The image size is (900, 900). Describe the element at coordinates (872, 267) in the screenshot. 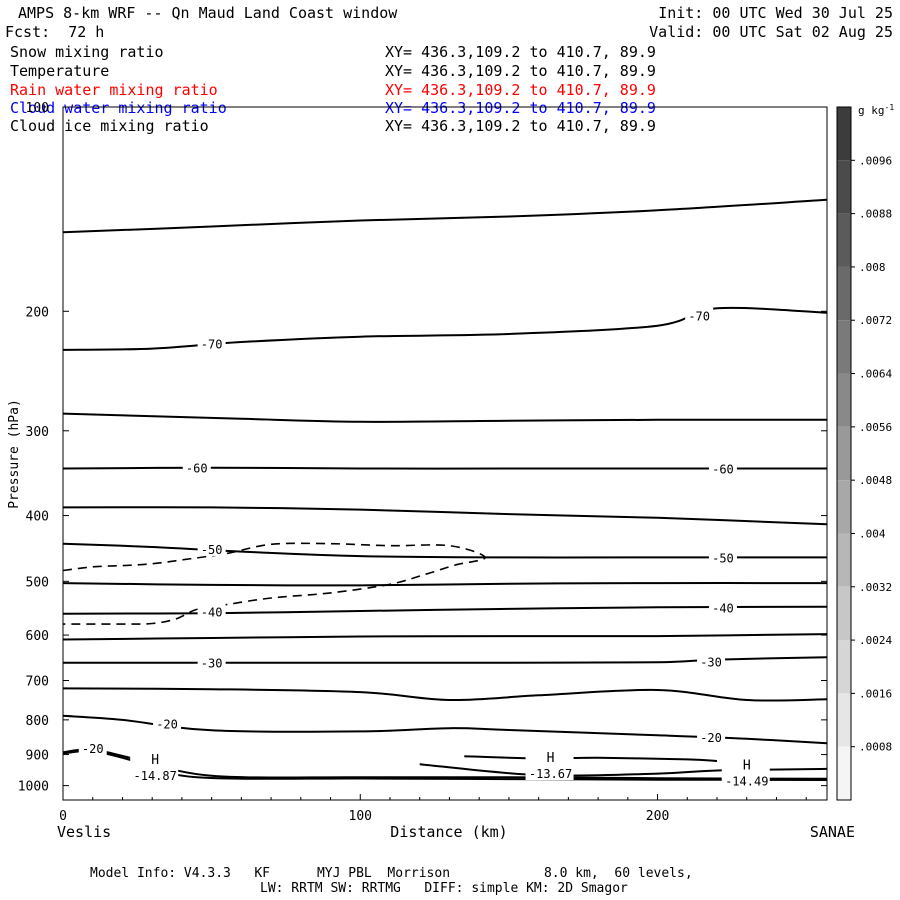

I see `colorbar-tick-label: .008` at that location.